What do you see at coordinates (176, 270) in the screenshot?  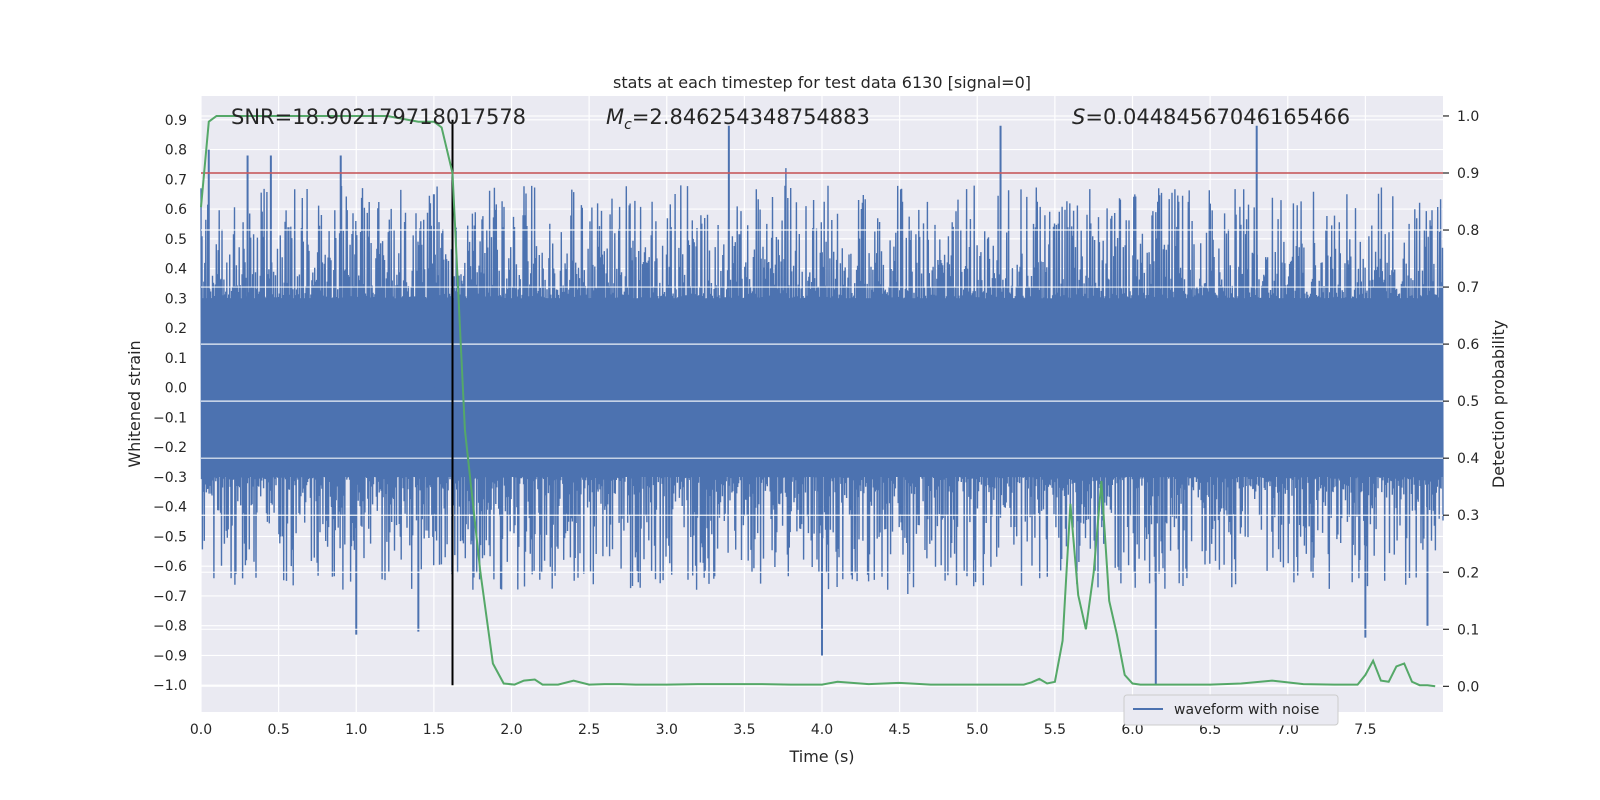 I see `y-tick-label-left: 0.4` at bounding box center [176, 270].